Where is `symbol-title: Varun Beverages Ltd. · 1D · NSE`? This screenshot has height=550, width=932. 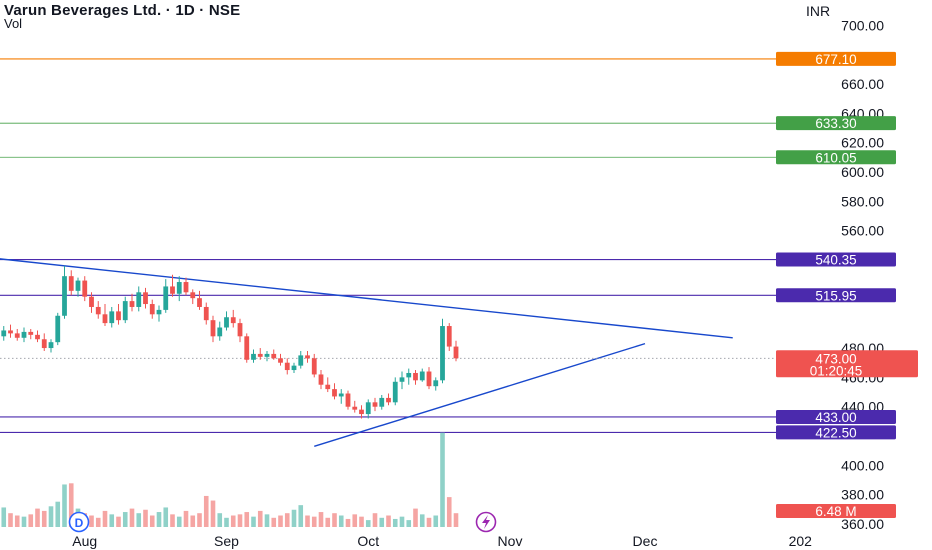 symbol-title: Varun Beverages Ltd. · 1D · NSE is located at coordinates (122, 10).